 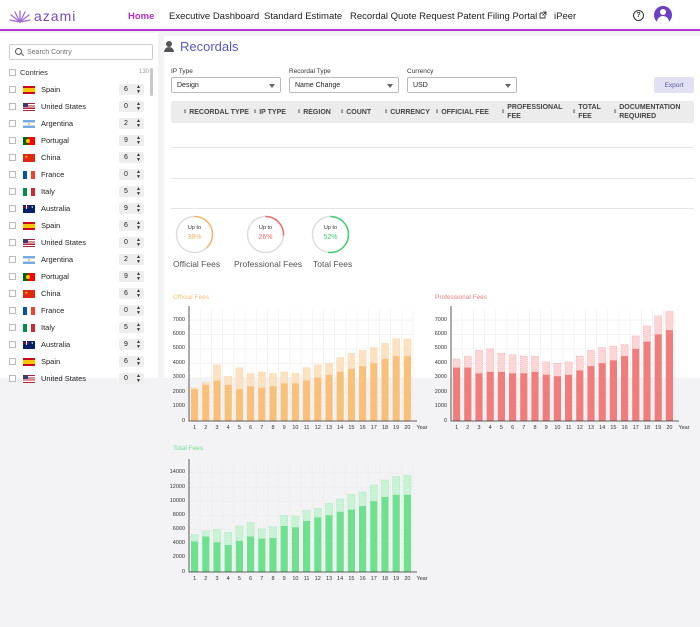 I want to click on ip-type-select: Design, so click(x=226, y=85).